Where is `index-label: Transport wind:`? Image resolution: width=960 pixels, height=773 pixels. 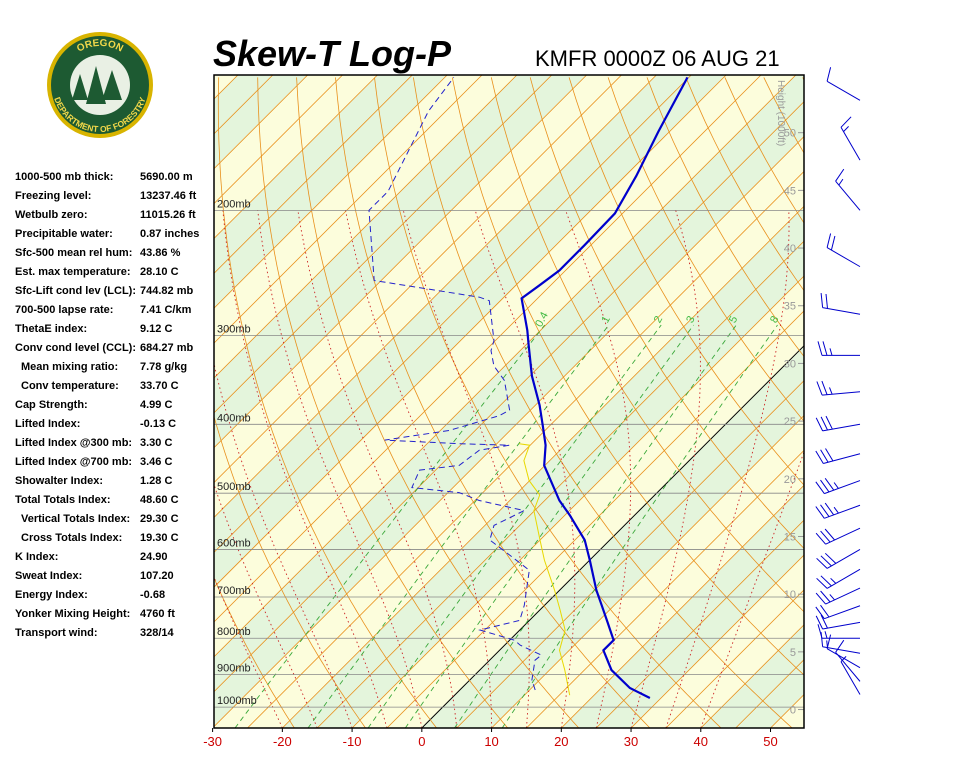
index-label: Transport wind: is located at coordinates (56, 633).